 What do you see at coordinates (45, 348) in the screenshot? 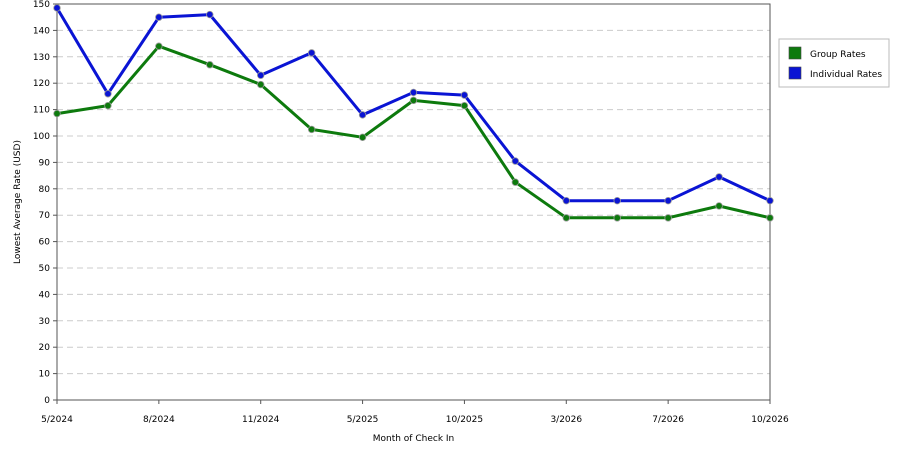
I see `y-tick-label: 20` at bounding box center [45, 348].